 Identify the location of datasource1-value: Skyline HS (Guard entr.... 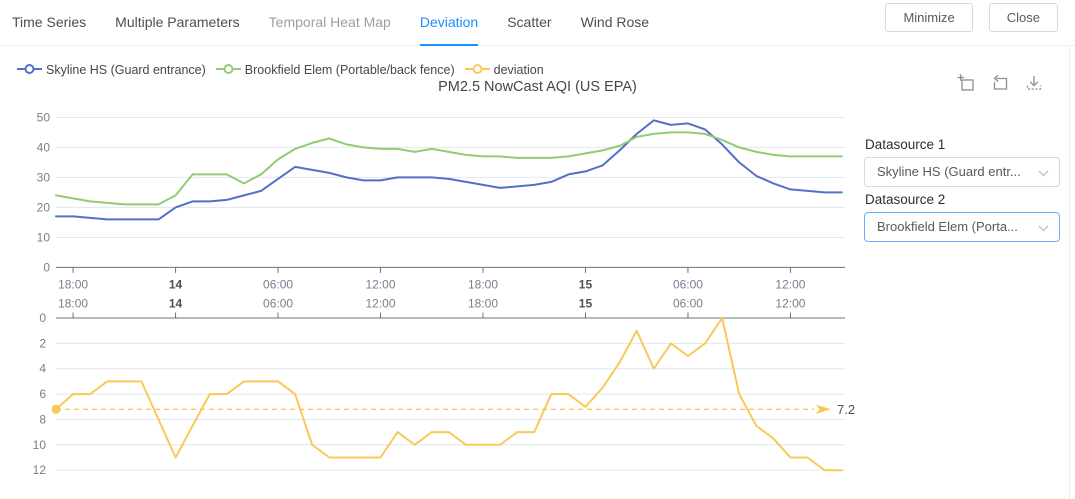
(949, 171).